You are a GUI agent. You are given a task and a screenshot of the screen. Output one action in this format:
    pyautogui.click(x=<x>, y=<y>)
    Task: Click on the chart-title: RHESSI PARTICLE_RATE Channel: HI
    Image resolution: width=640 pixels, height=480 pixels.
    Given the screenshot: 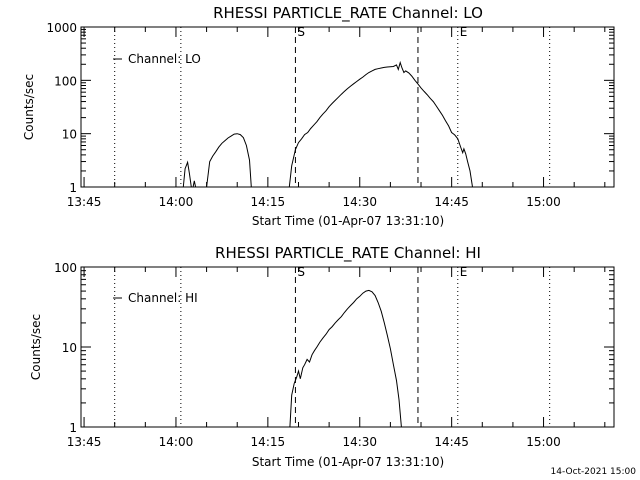 What is the action you would take?
    pyautogui.click(x=348, y=253)
    